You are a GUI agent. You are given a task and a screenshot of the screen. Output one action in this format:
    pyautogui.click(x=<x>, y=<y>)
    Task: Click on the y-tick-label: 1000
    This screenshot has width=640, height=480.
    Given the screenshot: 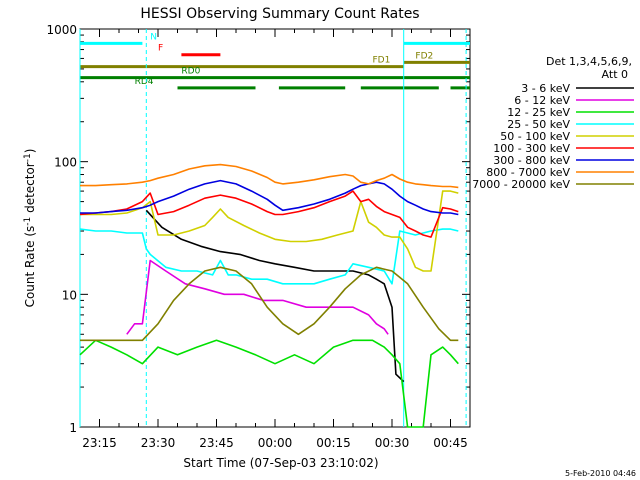 What is the action you would take?
    pyautogui.click(x=61, y=30)
    